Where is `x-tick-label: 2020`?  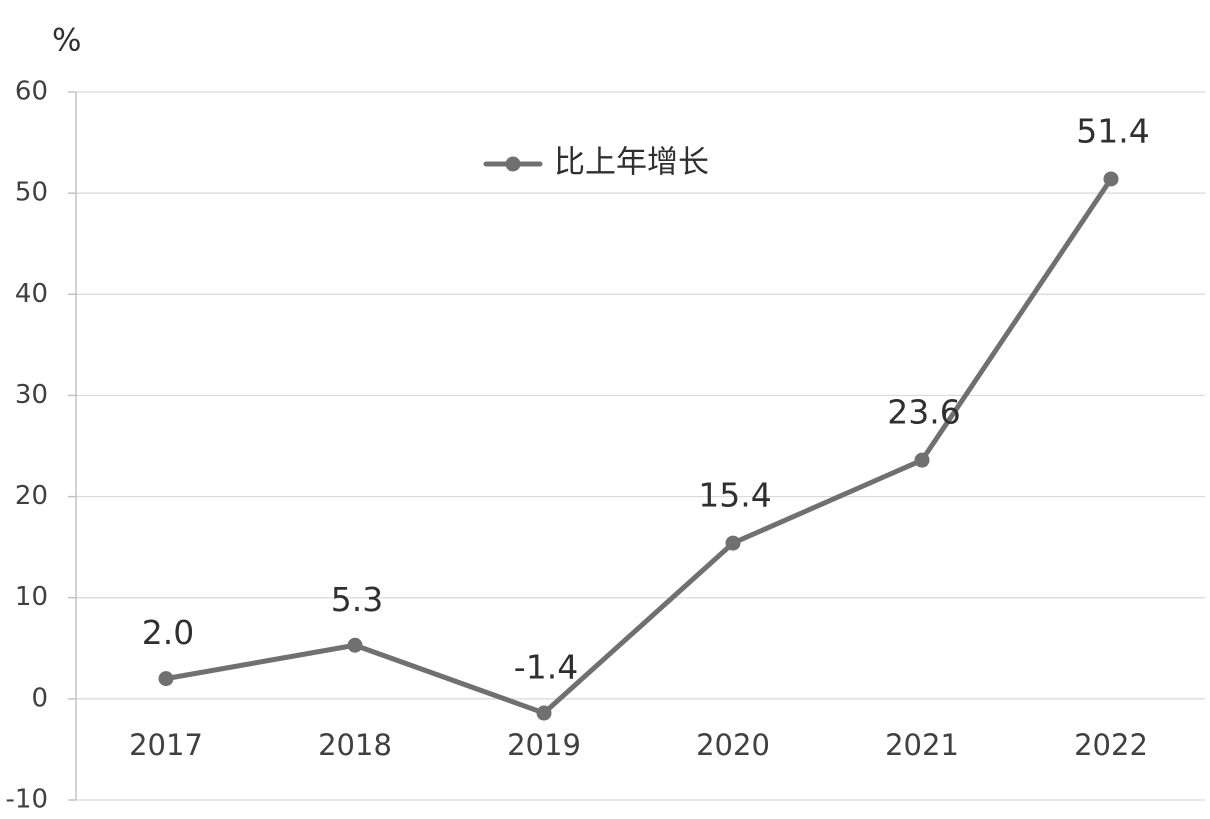 x-tick-label: 2020 is located at coordinates (733, 745).